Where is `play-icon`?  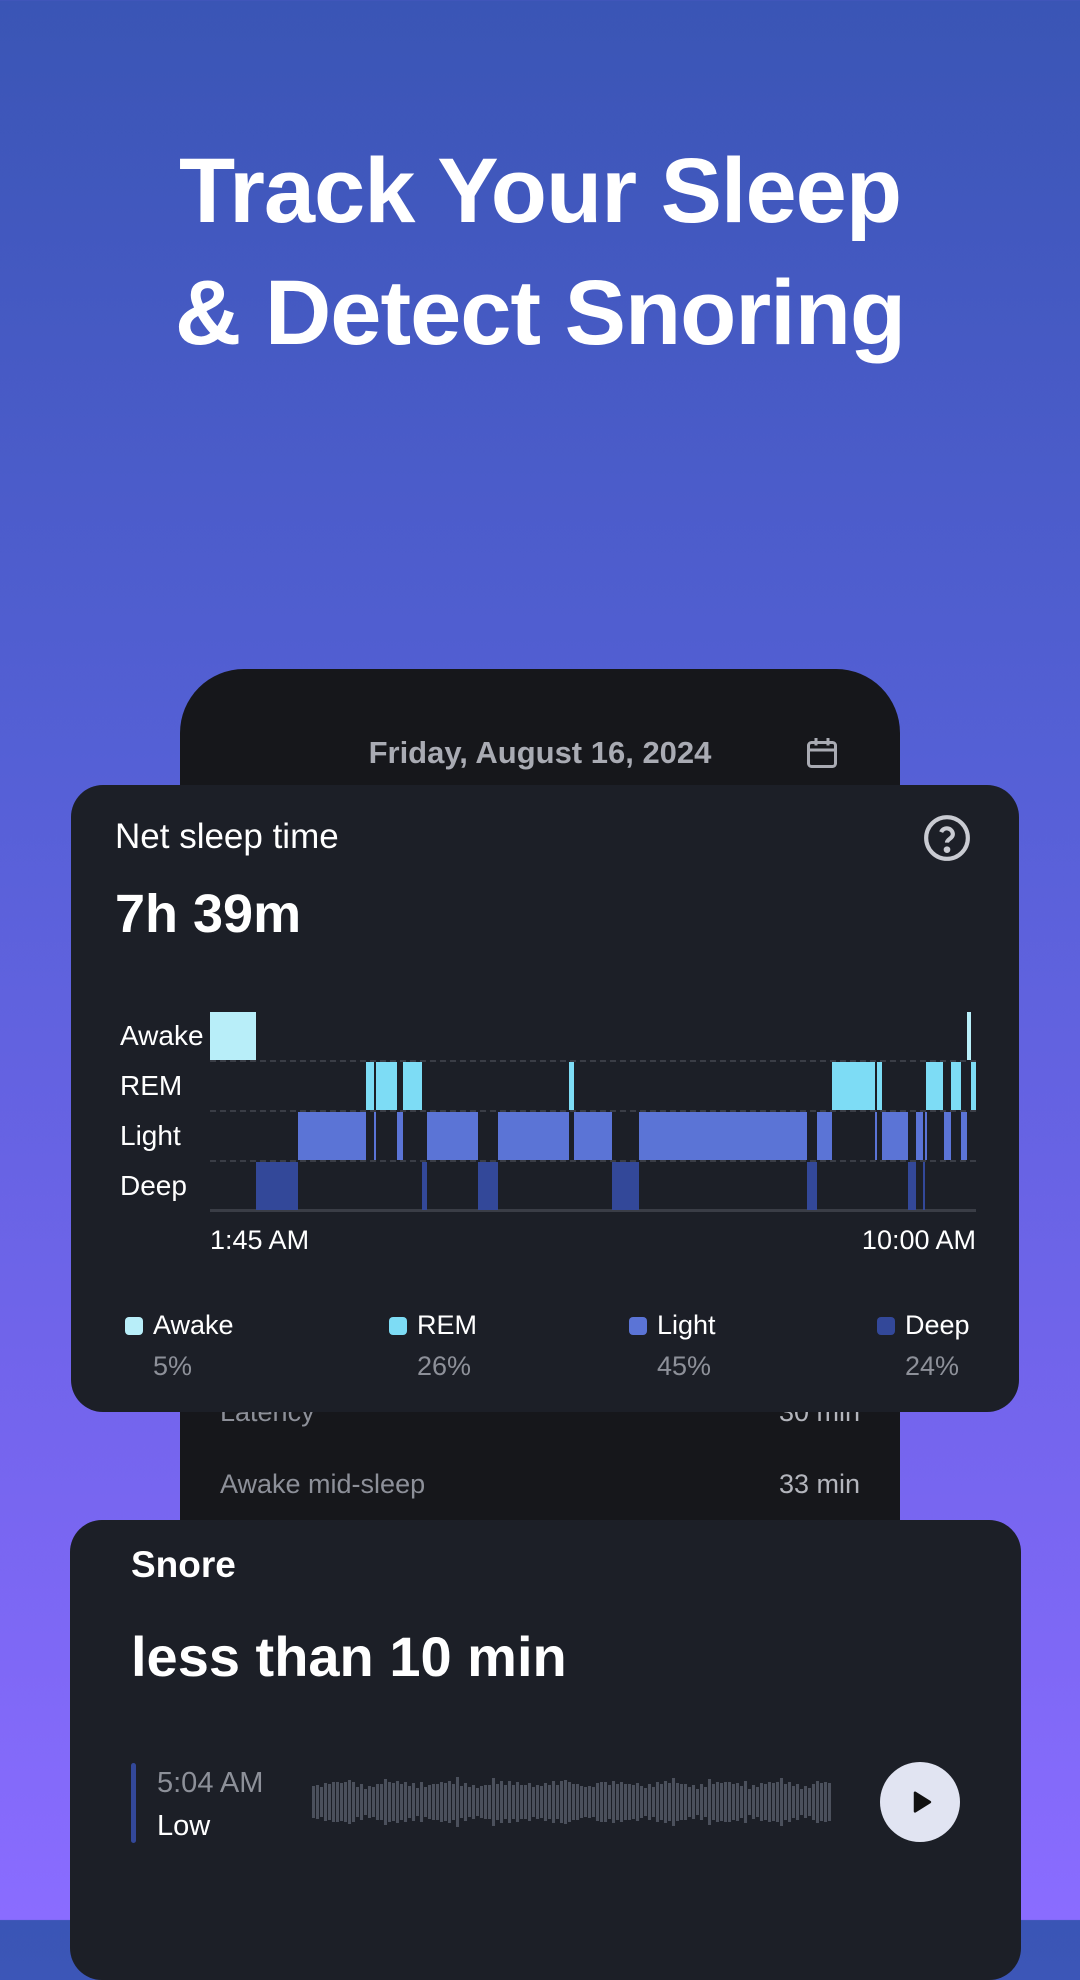
play-icon is located at coordinates (922, 1802).